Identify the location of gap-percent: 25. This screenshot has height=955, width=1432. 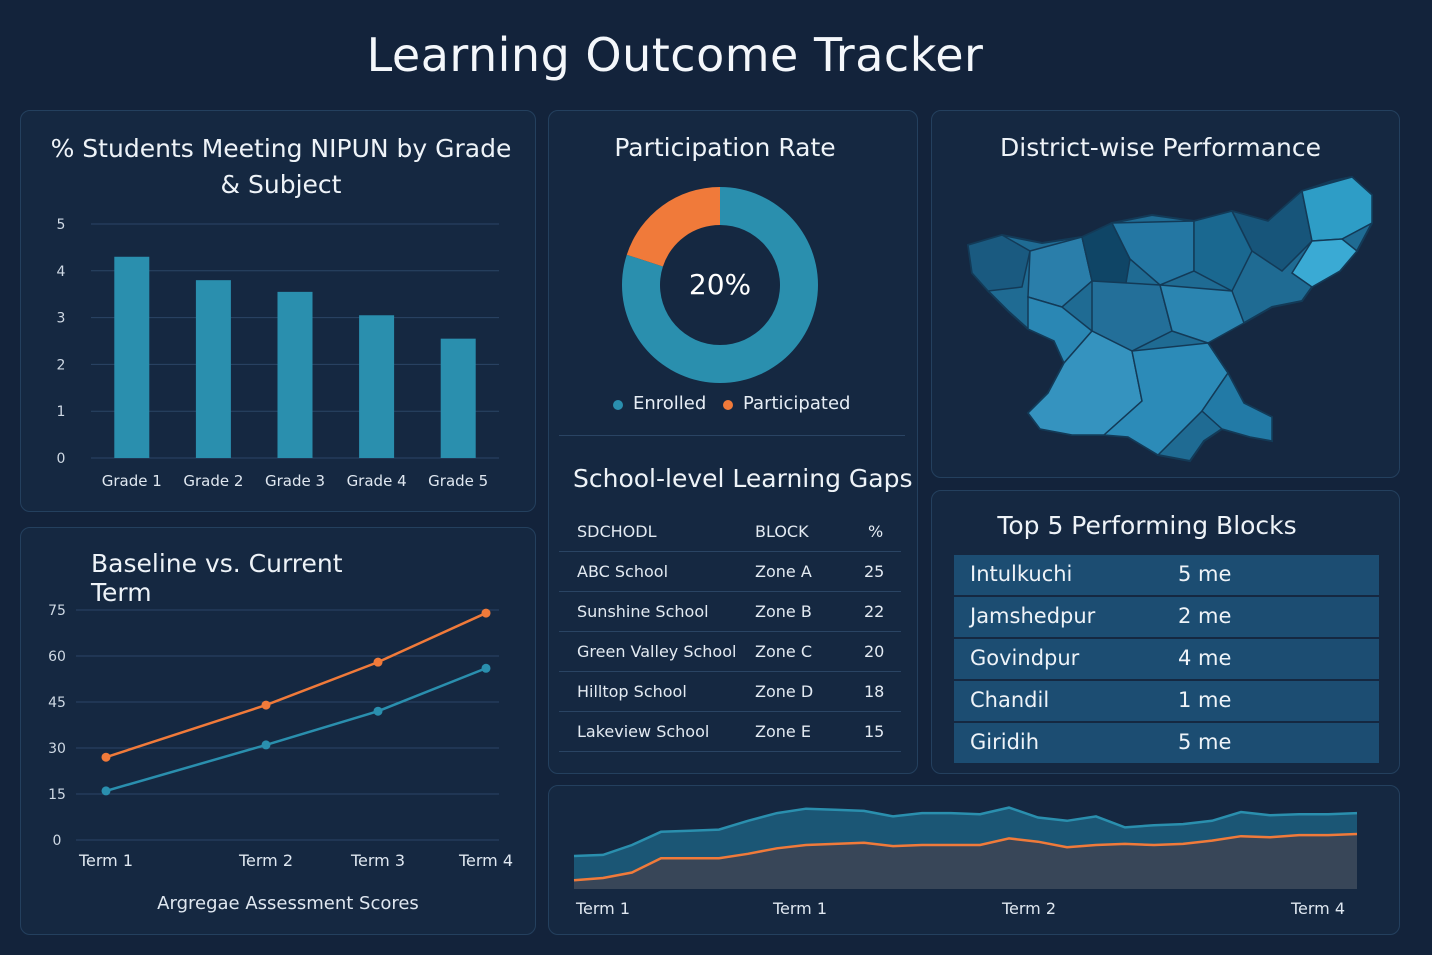
(874, 571).